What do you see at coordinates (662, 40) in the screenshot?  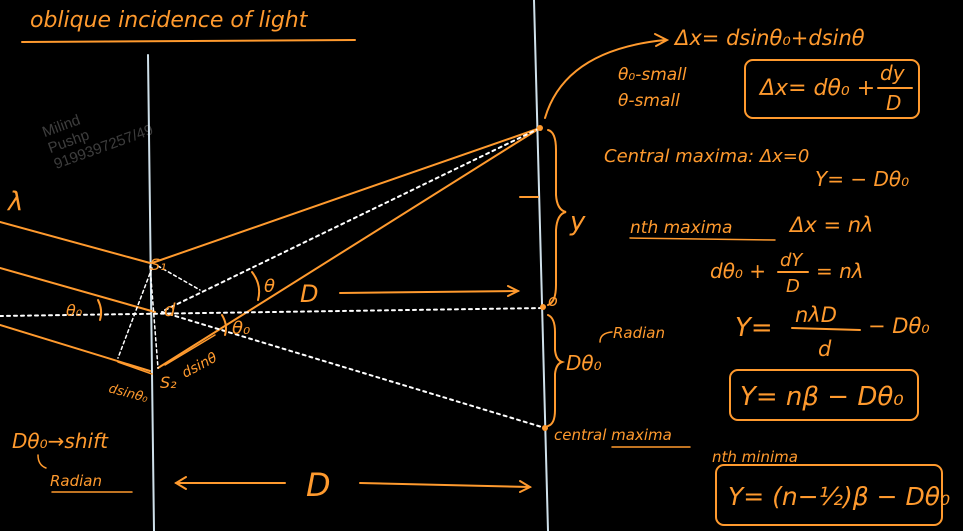 I see `curve-arrowhead` at bounding box center [662, 40].